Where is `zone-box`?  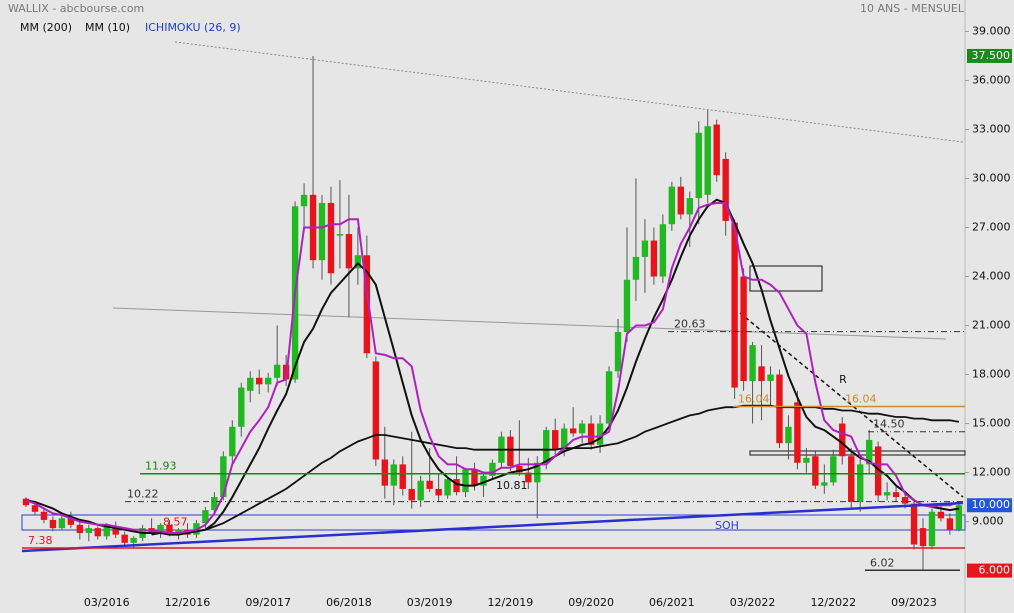
zone-box is located at coordinates (493, 522).